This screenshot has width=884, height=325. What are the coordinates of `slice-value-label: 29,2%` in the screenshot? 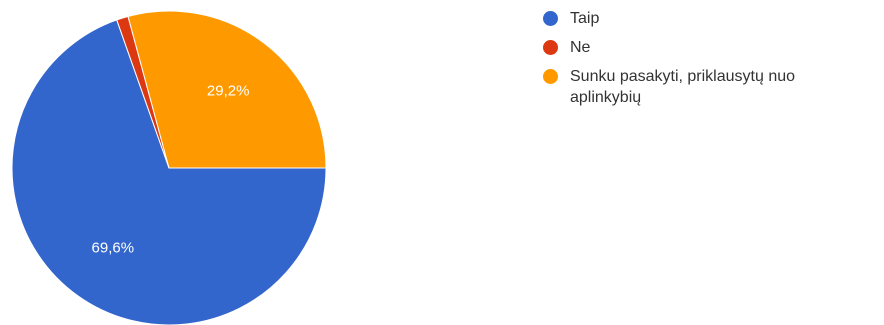 It's located at (228, 91).